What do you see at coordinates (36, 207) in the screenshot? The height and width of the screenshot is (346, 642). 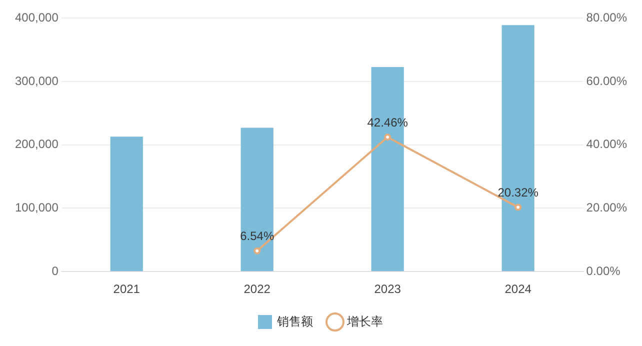 I see `y-tick-label: 100,000` at bounding box center [36, 207].